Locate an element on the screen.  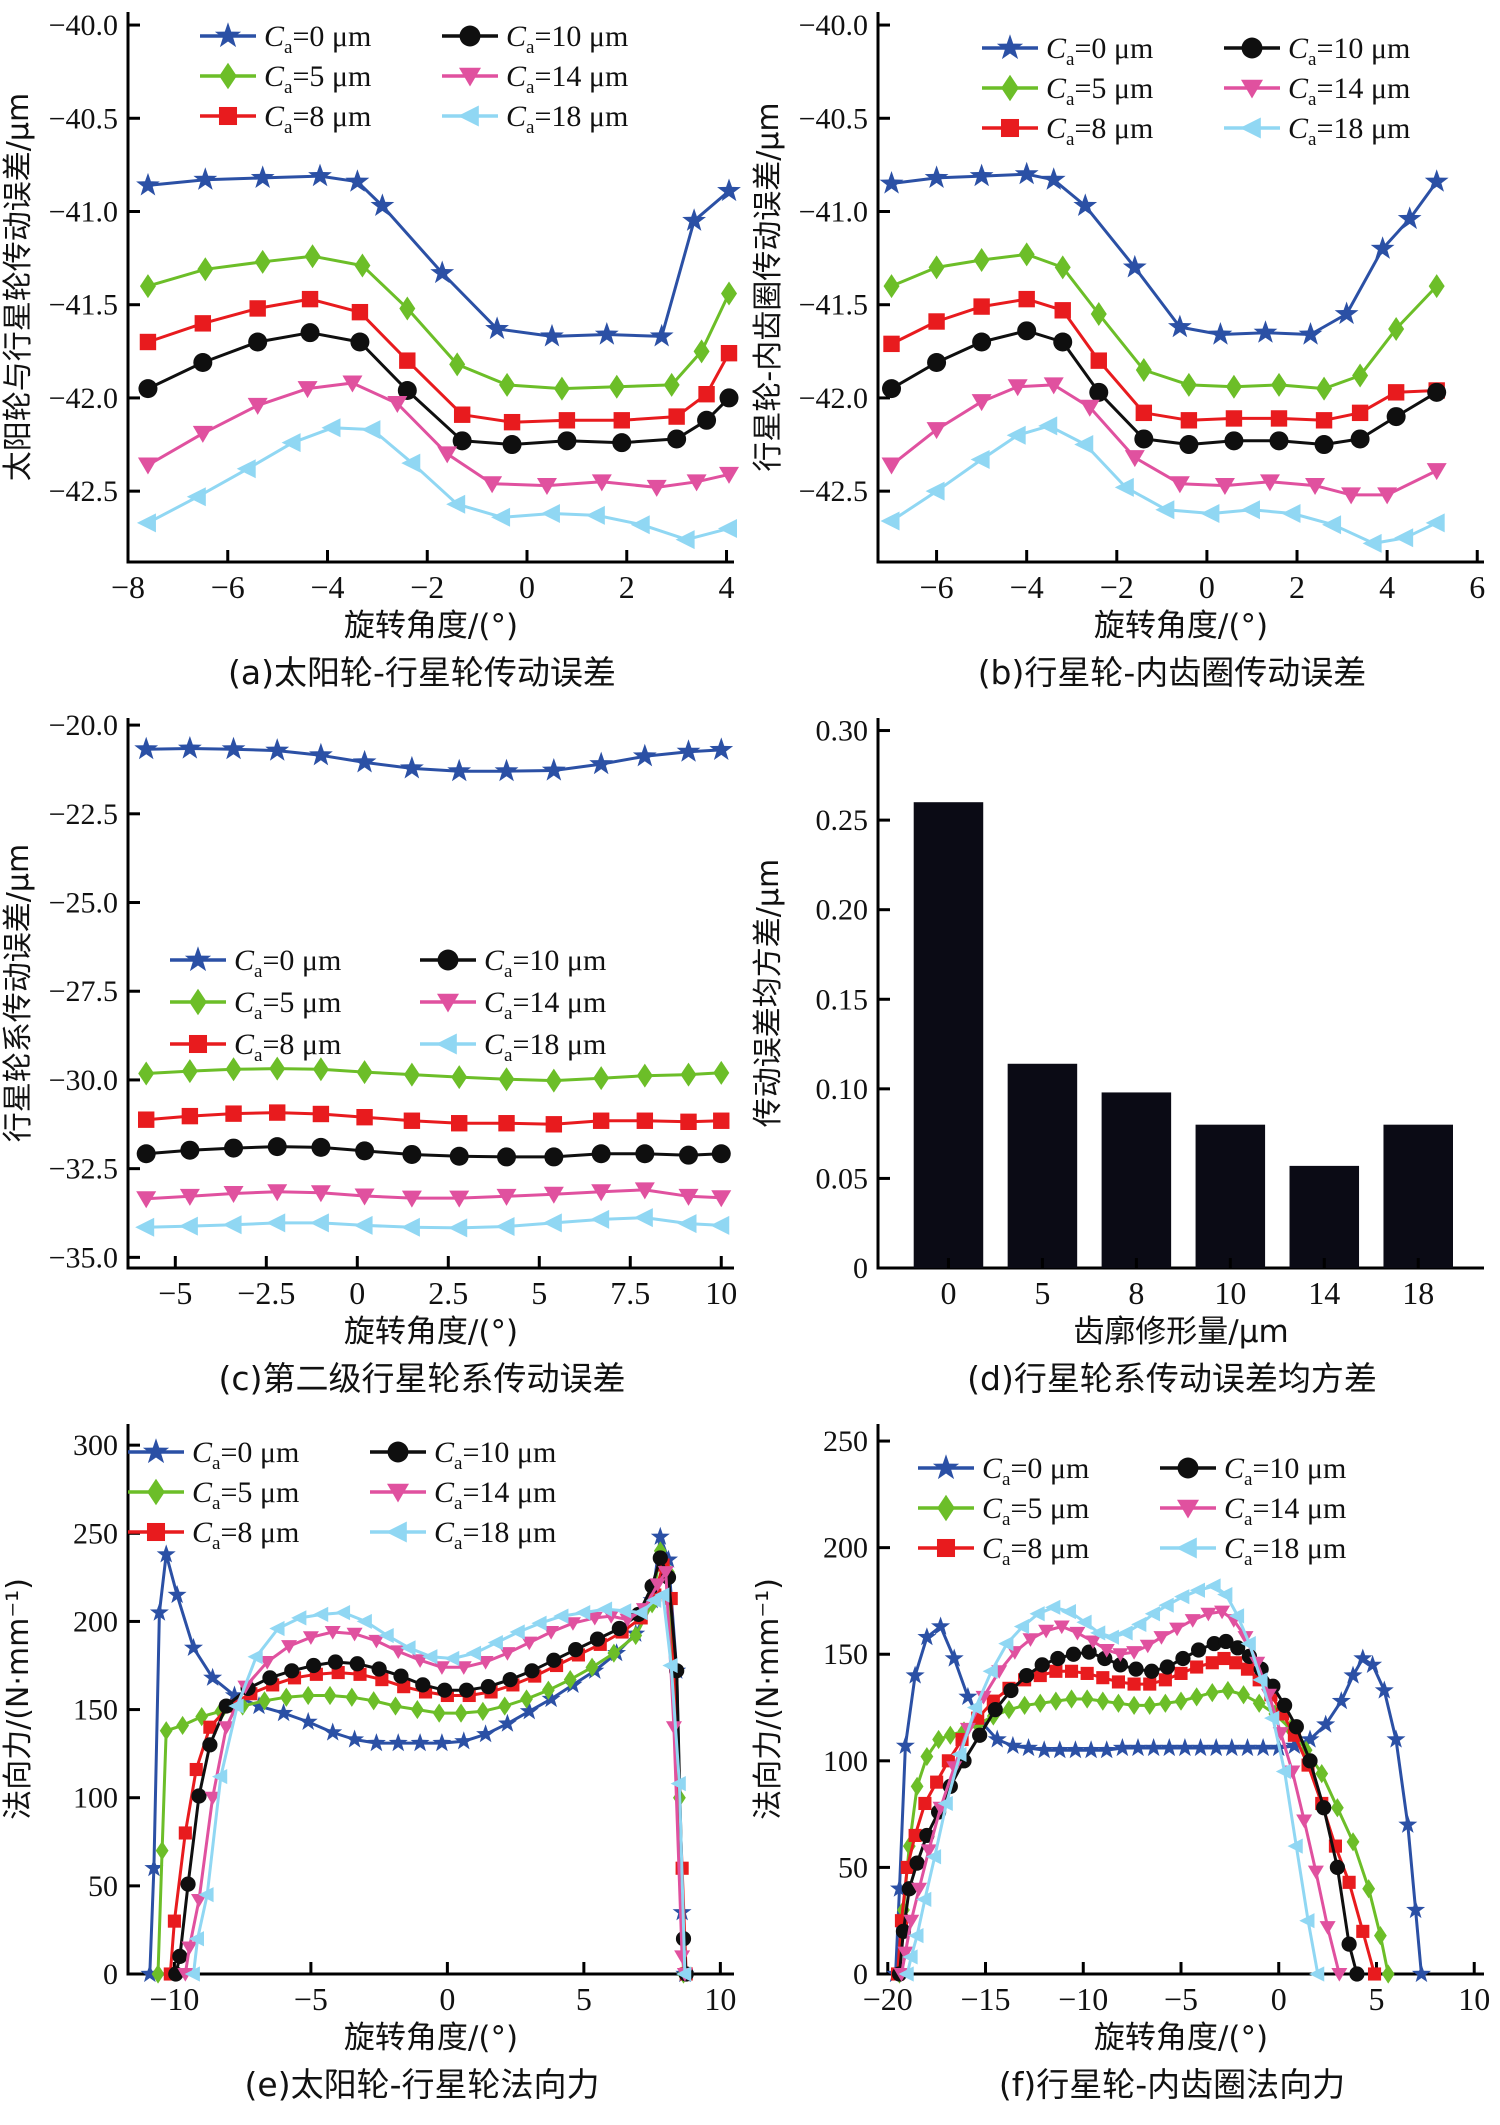
svg-text: −40.0 is located at coordinates (83, 25).